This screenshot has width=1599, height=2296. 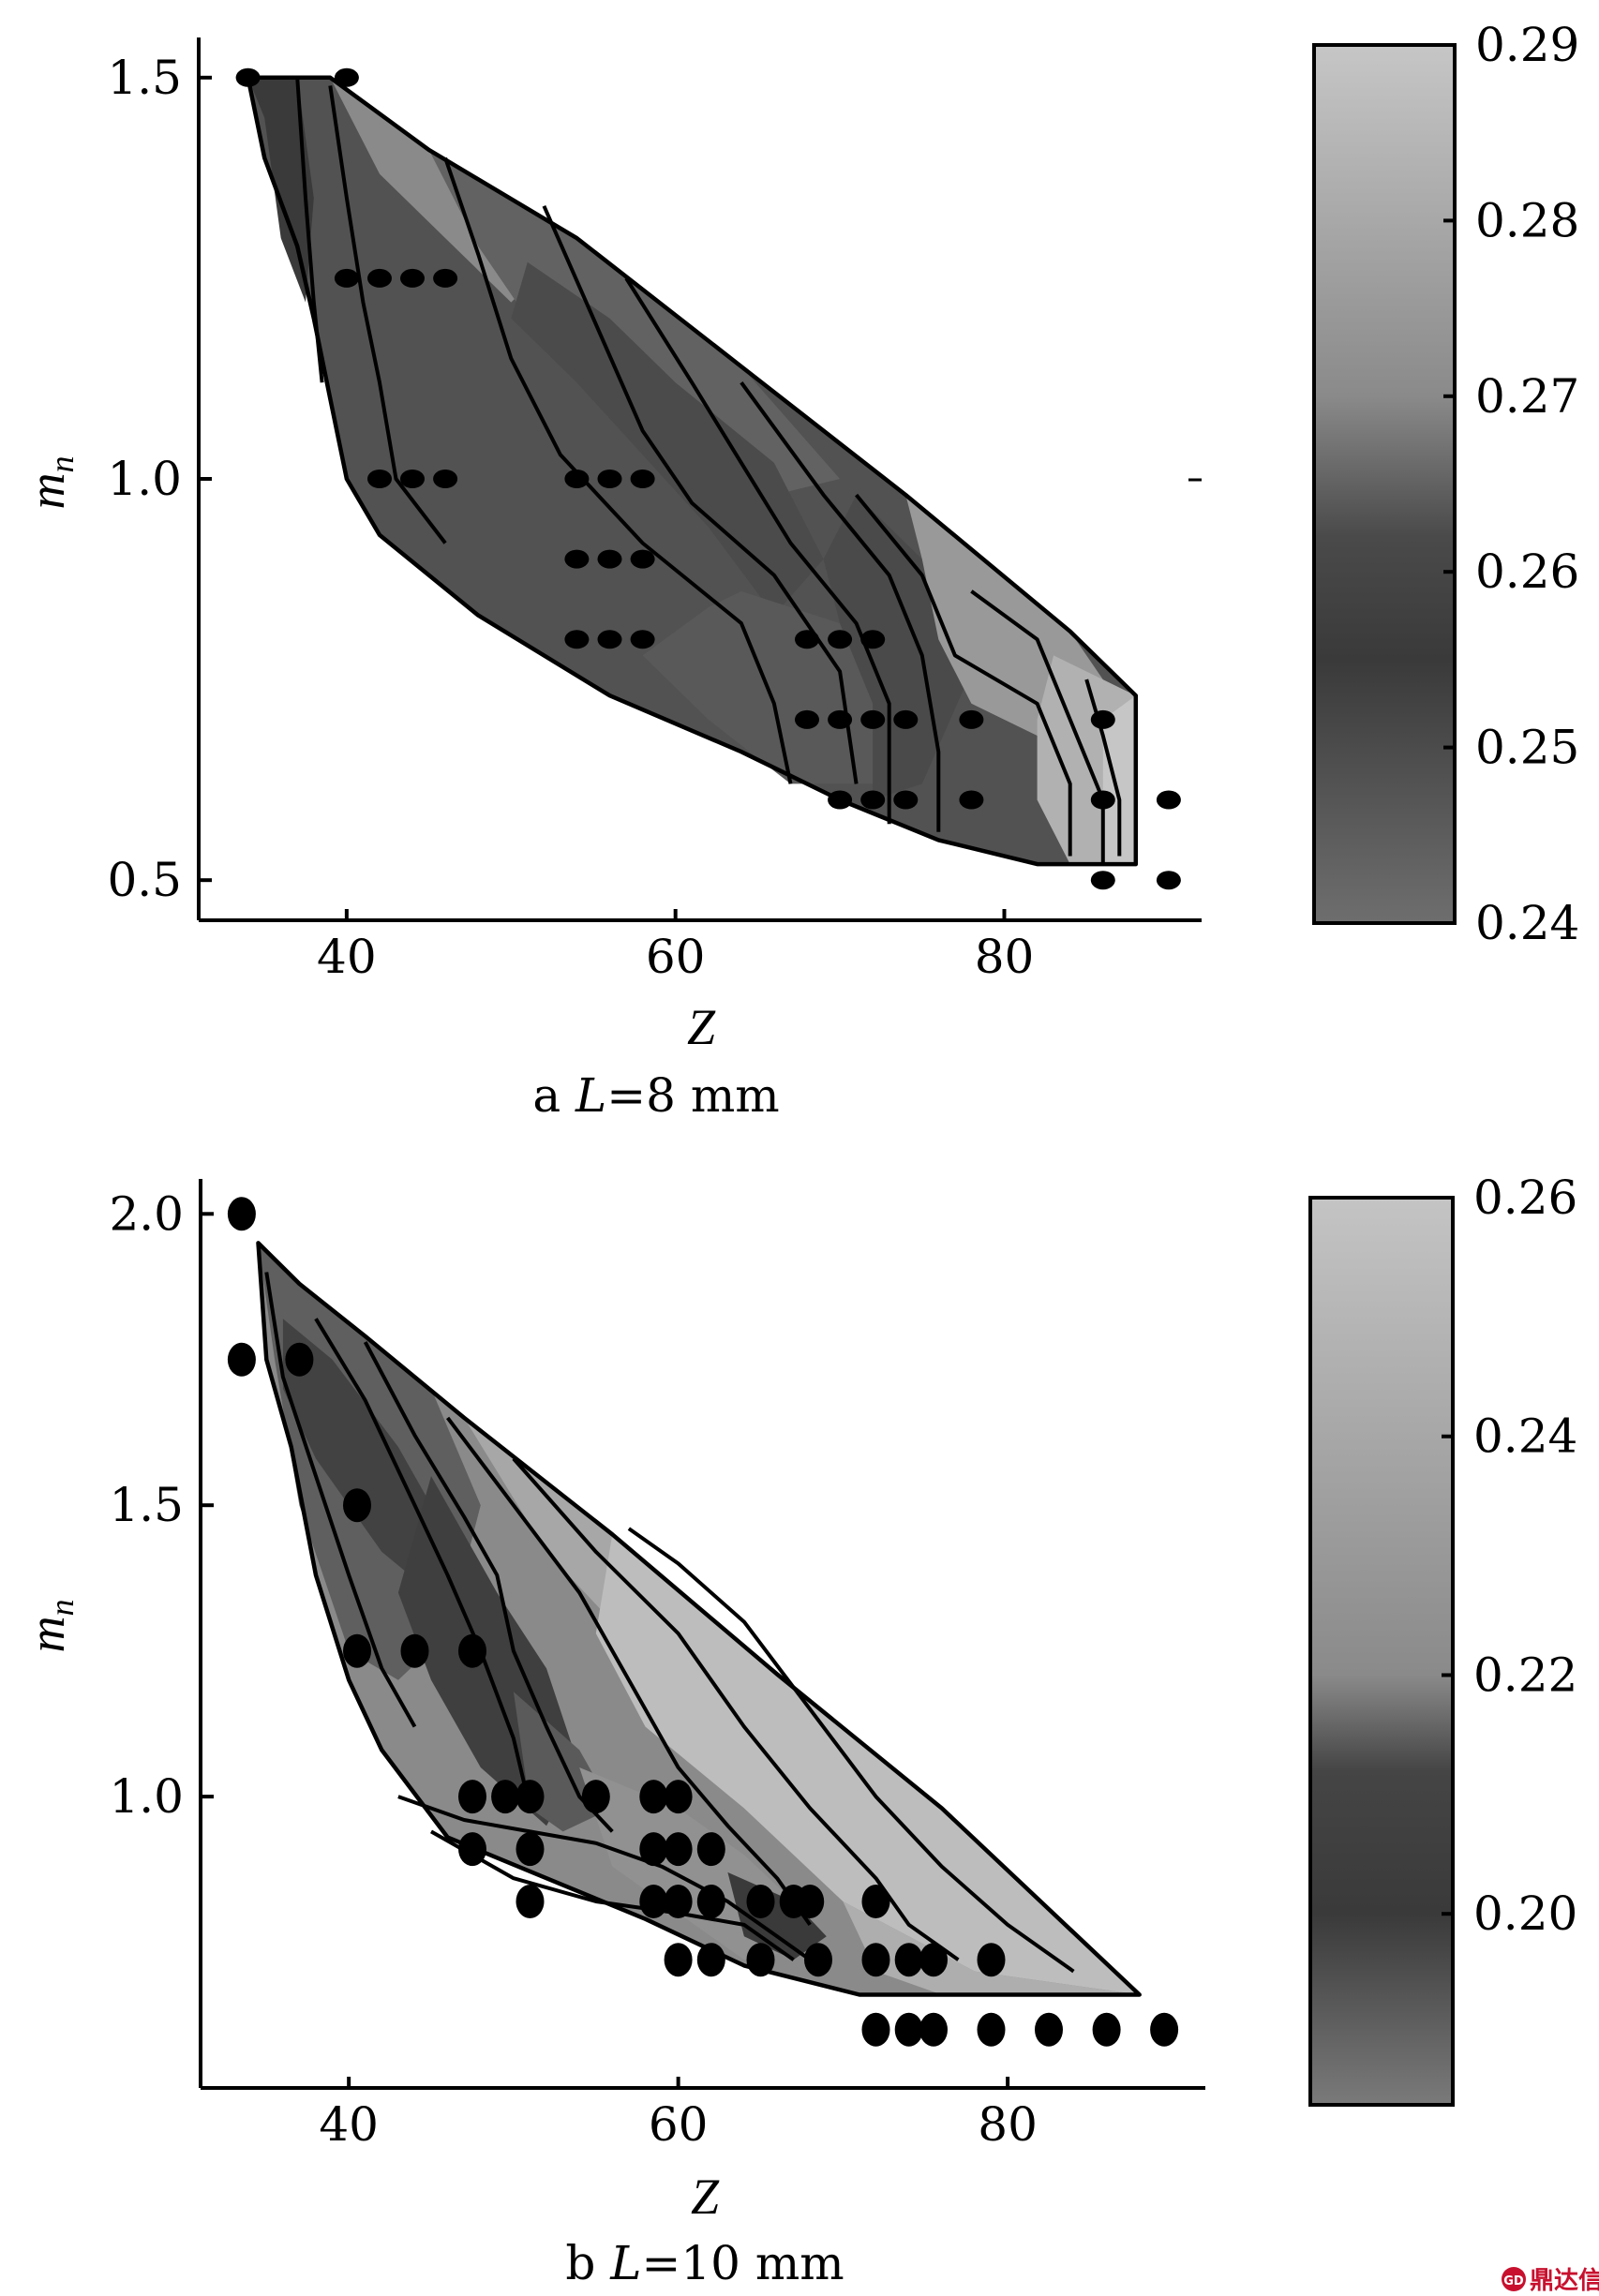 I want to click on y-axis-label-sub-a: n, so click(x=62, y=465).